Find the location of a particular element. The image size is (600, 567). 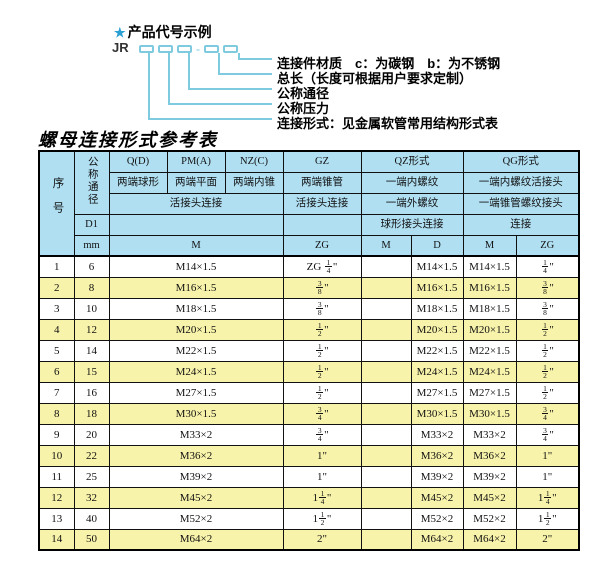

header-pm-desc: 两端平面 is located at coordinates (196, 182).